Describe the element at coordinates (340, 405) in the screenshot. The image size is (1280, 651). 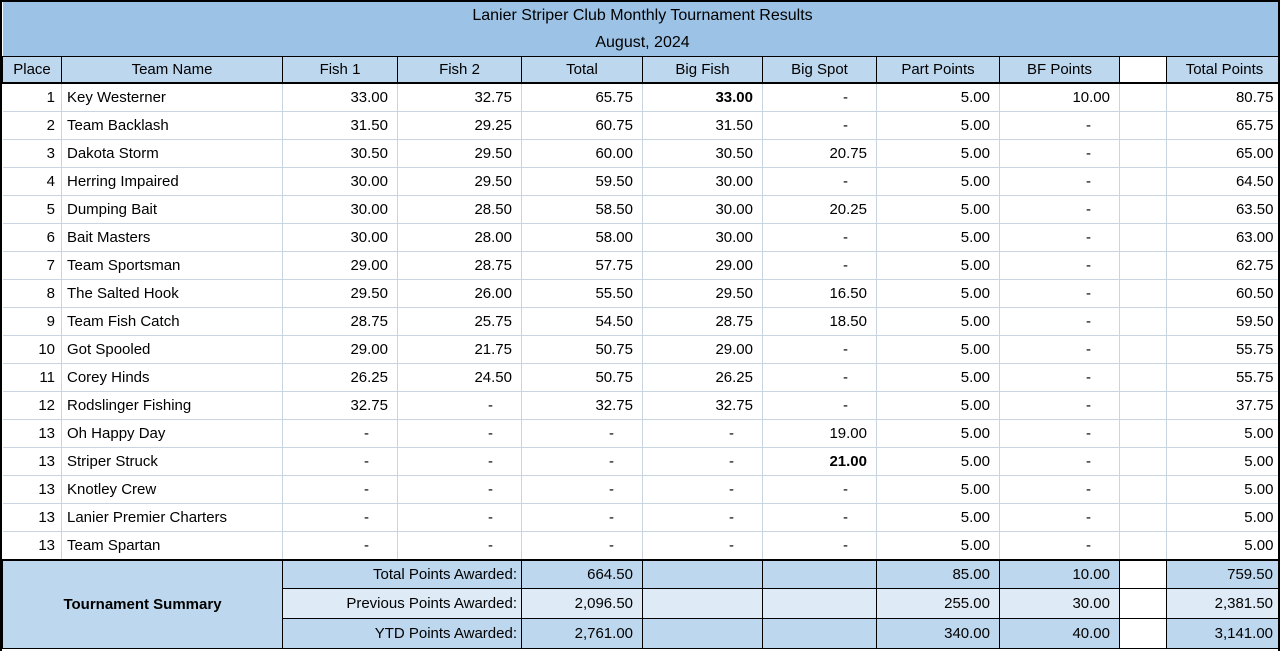
I see `cell-fish1: 32.75` at that location.